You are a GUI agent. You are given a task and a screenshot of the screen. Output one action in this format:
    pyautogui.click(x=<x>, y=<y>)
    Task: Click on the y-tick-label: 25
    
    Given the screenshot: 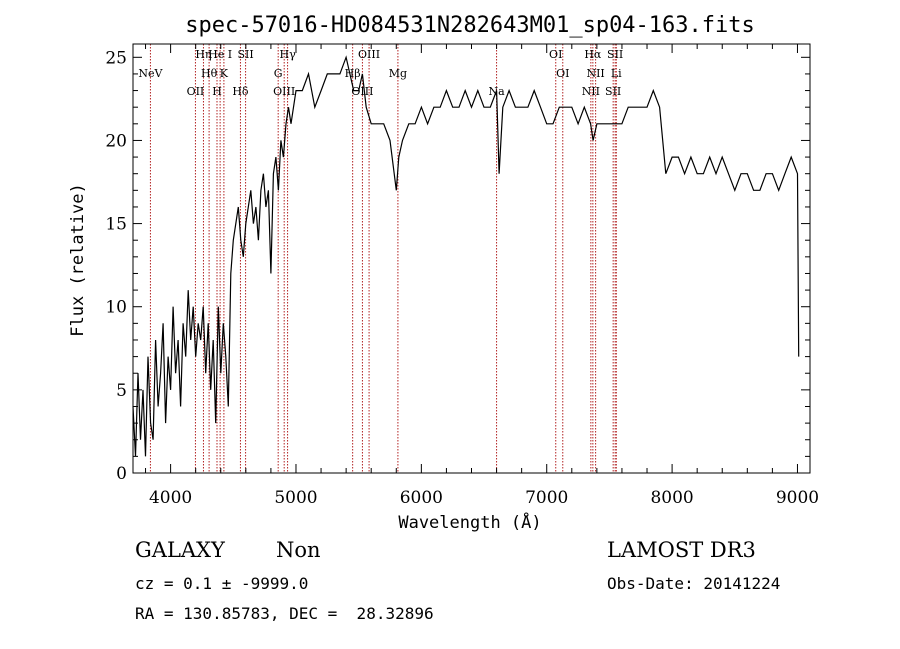 What is the action you would take?
    pyautogui.click(x=116, y=58)
    